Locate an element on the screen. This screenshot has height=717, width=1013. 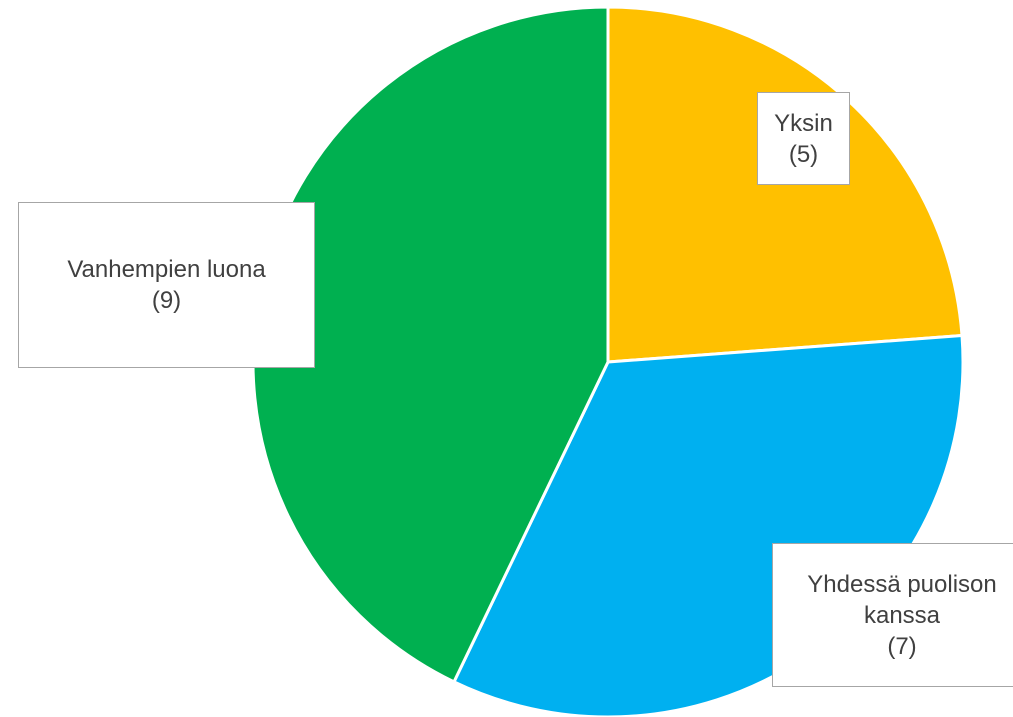
category-label: Yhdessä puolison kanssa is located at coordinates (902, 599).